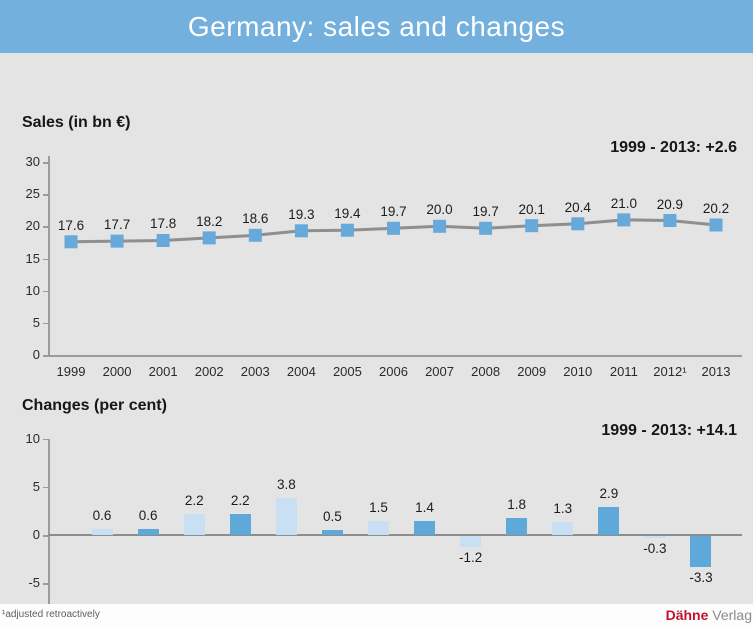 This screenshot has width=753, height=628. What do you see at coordinates (424, 508) in the screenshot?
I see `changes-value-label: 1.4` at bounding box center [424, 508].